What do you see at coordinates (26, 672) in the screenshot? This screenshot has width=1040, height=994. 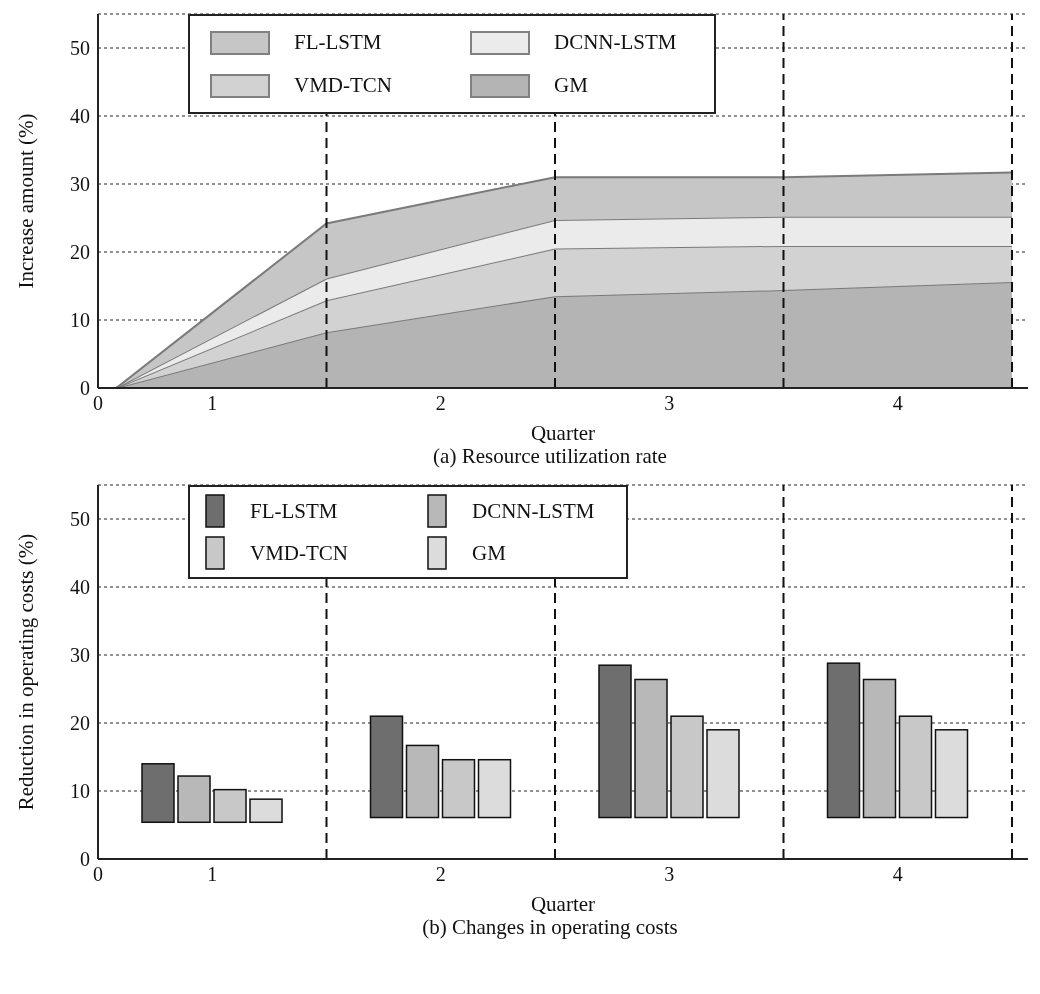 I see `y-axis-title: Reduction in operating costs (%)` at bounding box center [26, 672].